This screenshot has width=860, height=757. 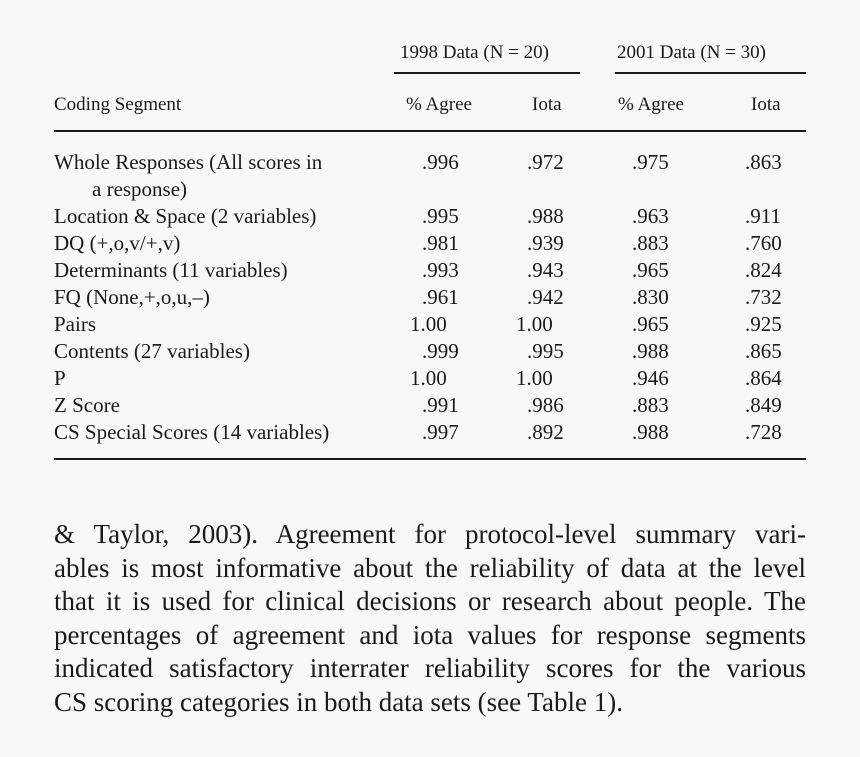 I want to click on group-header-1998: 1998 Data (N = 20), so click(x=474, y=52).